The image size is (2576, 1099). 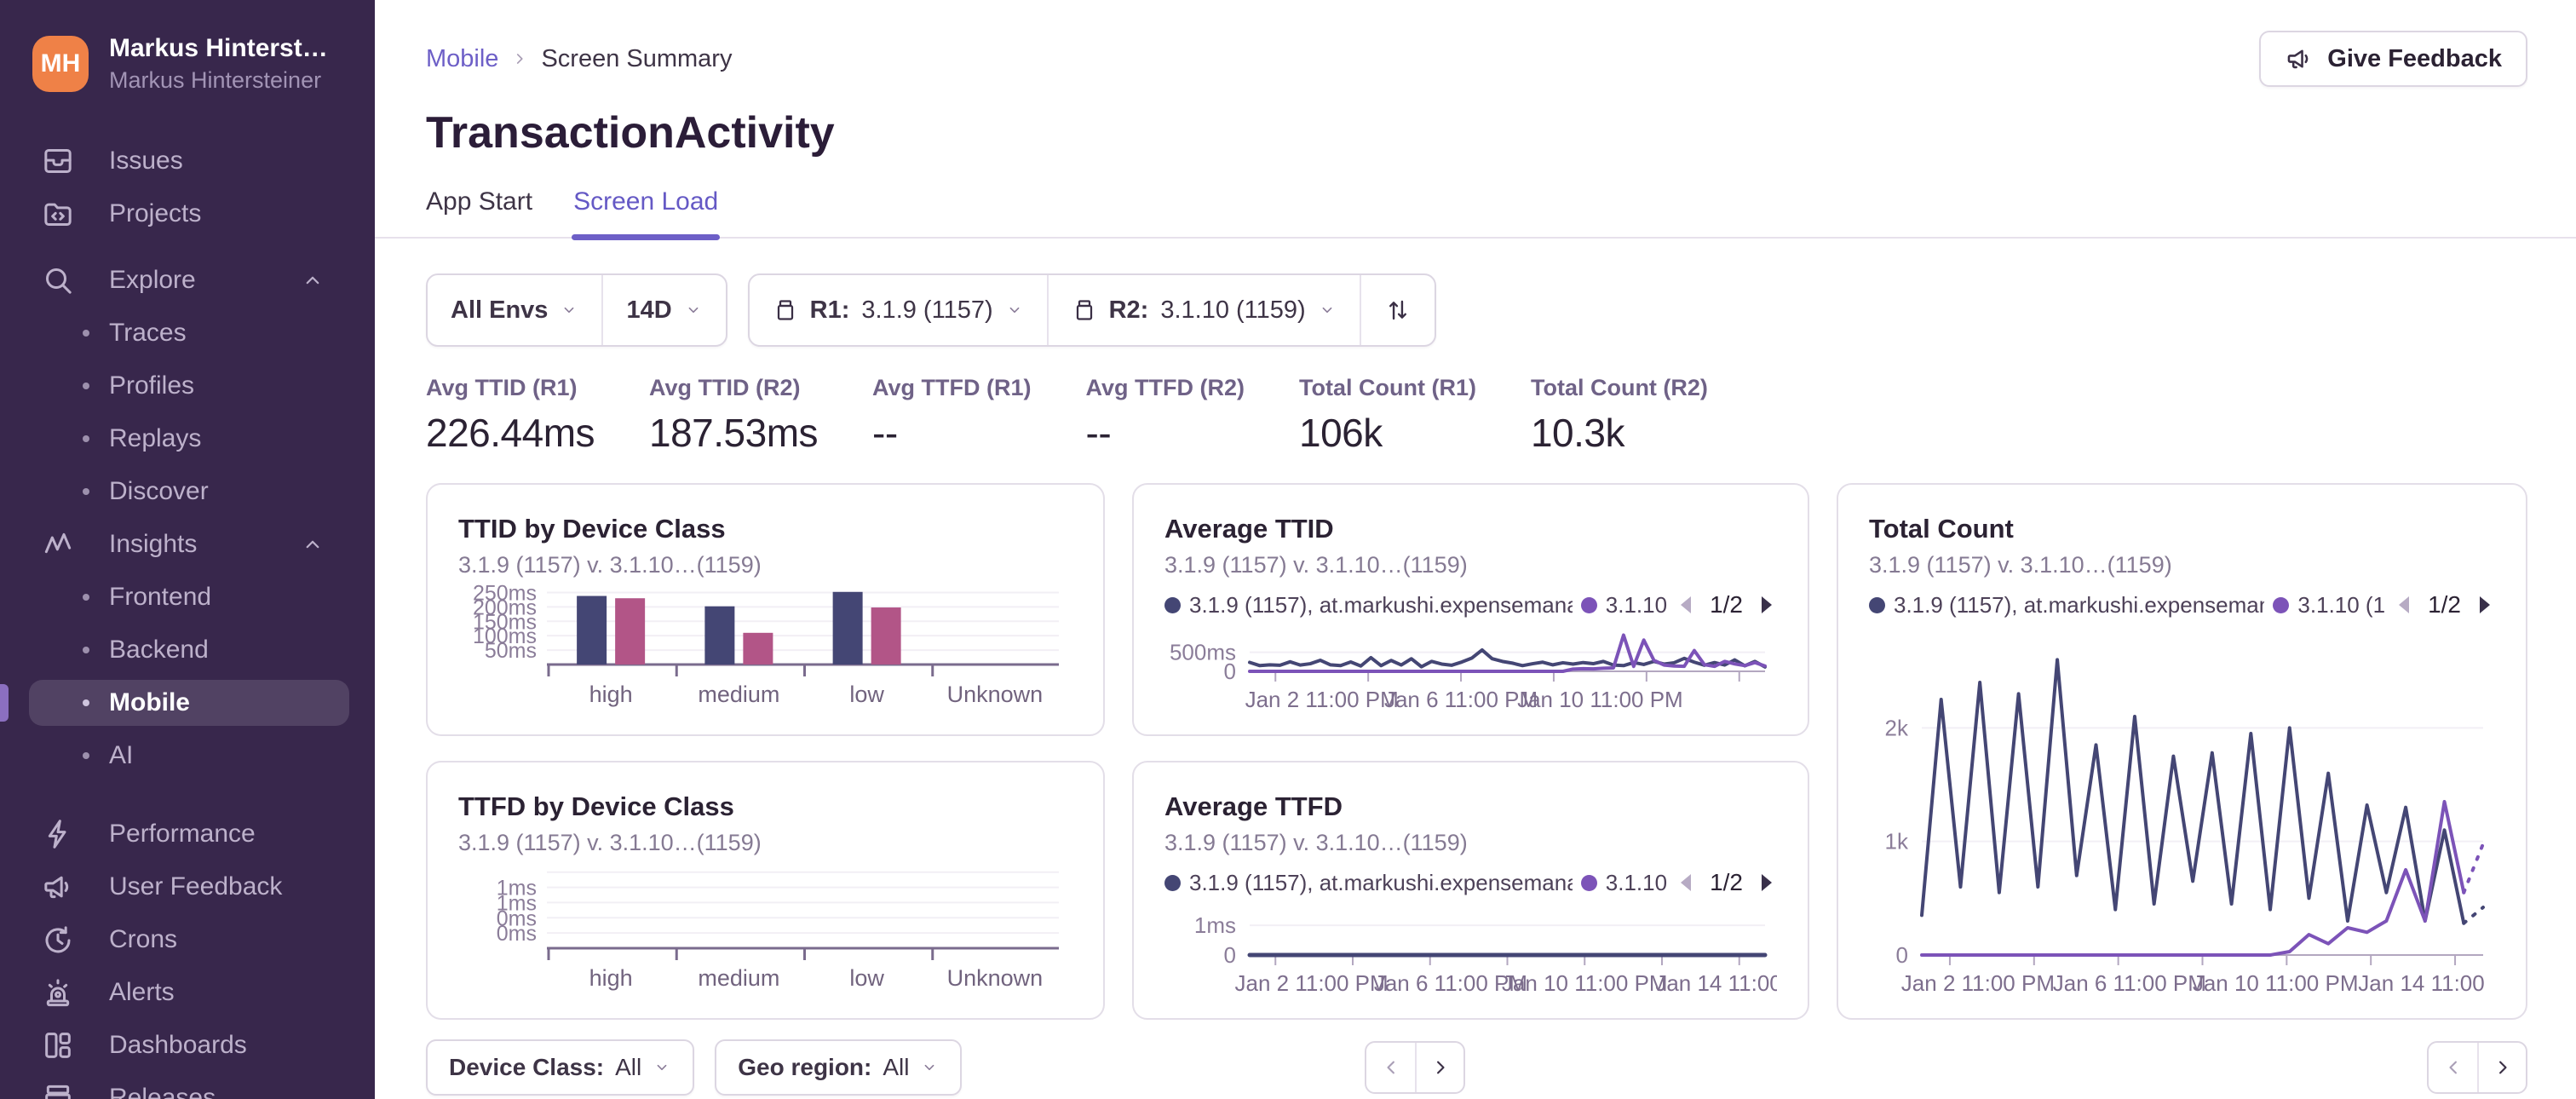 I want to click on sidebar-item-mobile: Mobile, so click(x=188, y=702).